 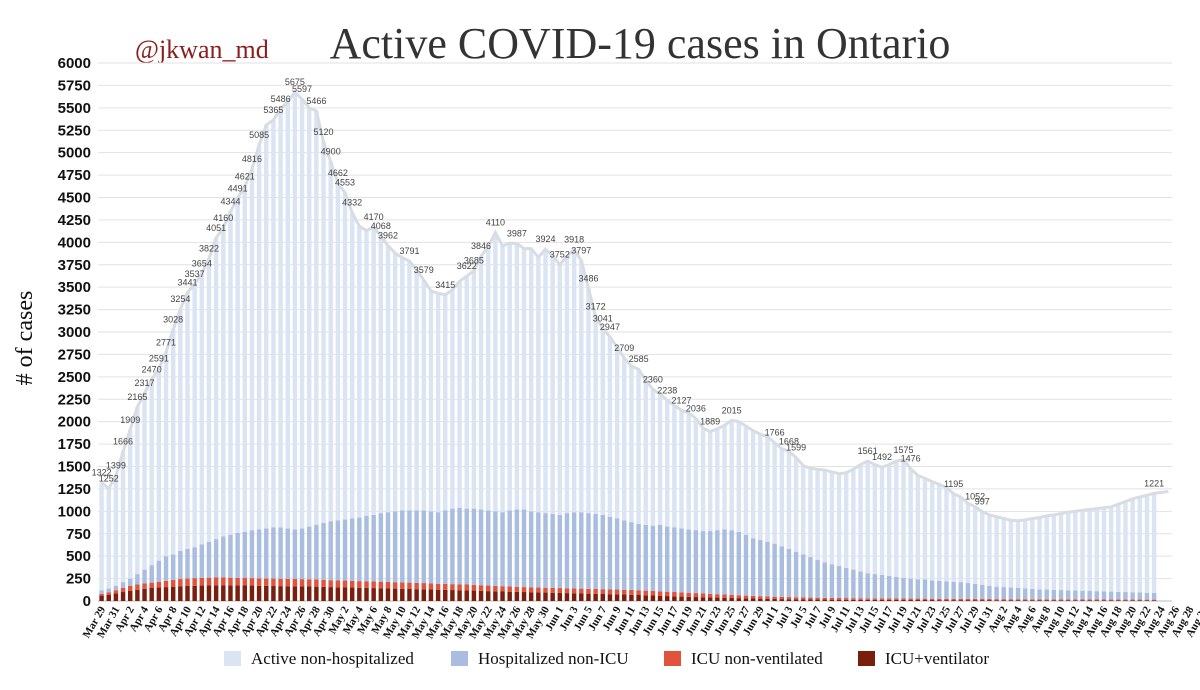 What do you see at coordinates (74, 354) in the screenshot?
I see `y-tick-label: 2750` at bounding box center [74, 354].